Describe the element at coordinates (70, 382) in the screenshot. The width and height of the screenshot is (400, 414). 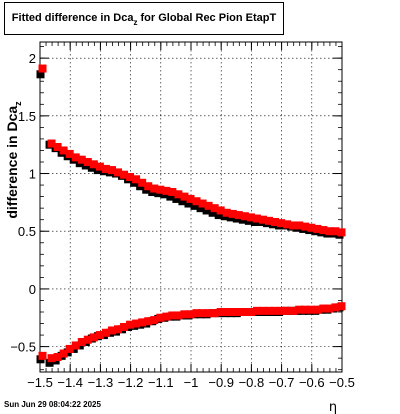
I see `x-tick-label: −1.4` at that location.